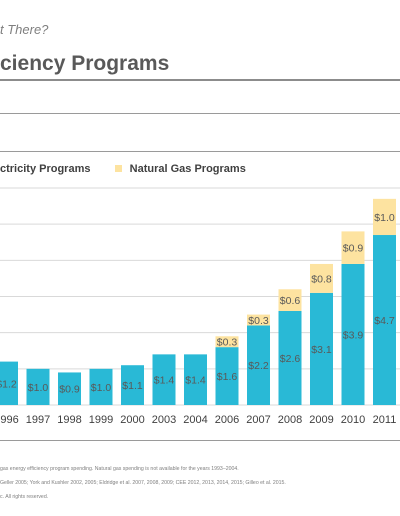 Image resolution: width=400 pixels, height=516 pixels. What do you see at coordinates (200, 151) in the screenshot?
I see `legend-top-border` at bounding box center [200, 151].